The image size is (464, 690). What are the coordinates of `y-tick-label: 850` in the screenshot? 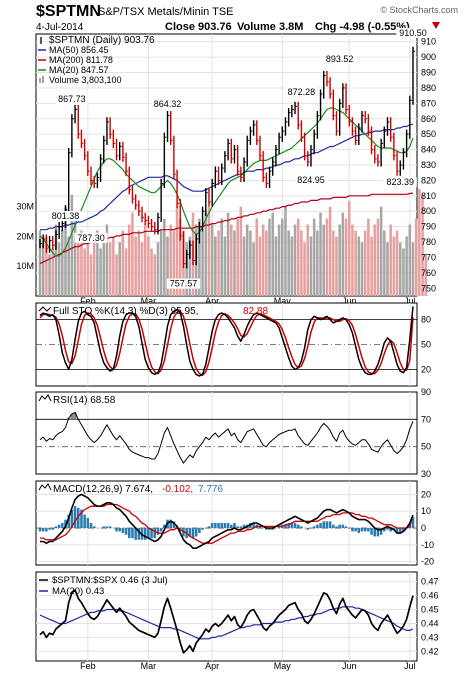 It's located at (428, 134).